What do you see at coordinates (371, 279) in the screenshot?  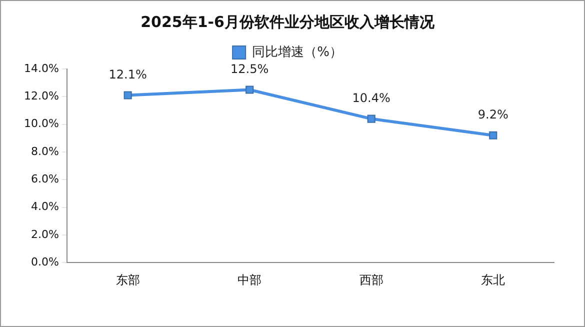 I see `x-tick-label: 西部` at bounding box center [371, 279].